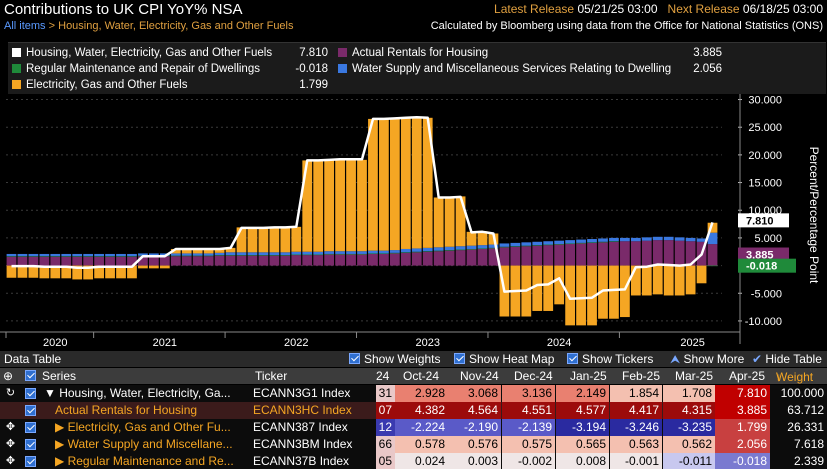  Describe the element at coordinates (787, 359) in the screenshot. I see `hide-table-button: ✔ Hide Table` at that location.